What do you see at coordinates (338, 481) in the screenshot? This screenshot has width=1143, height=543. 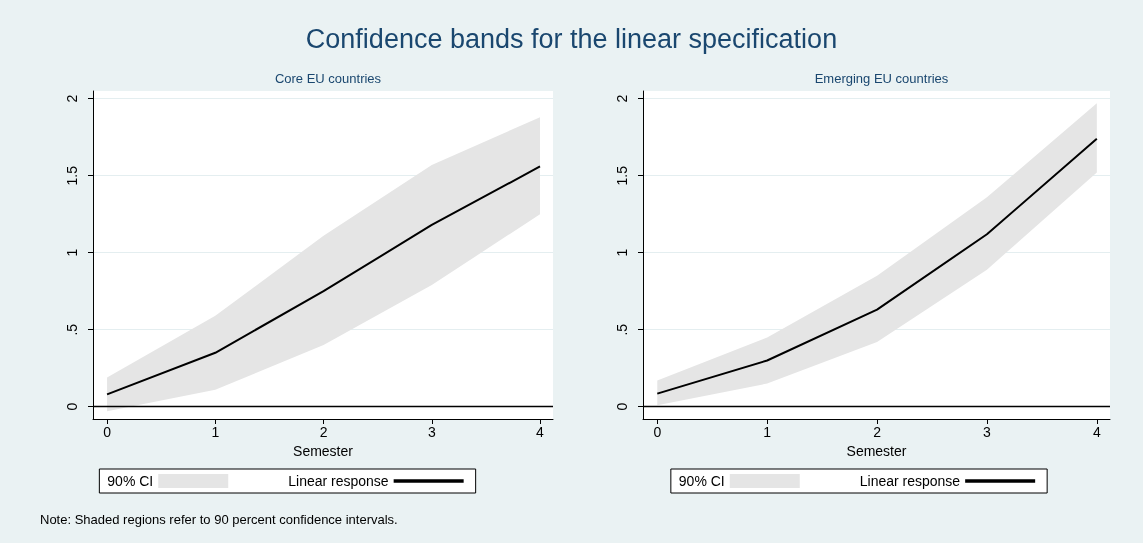 I see `legend-label: Linear response` at bounding box center [338, 481].